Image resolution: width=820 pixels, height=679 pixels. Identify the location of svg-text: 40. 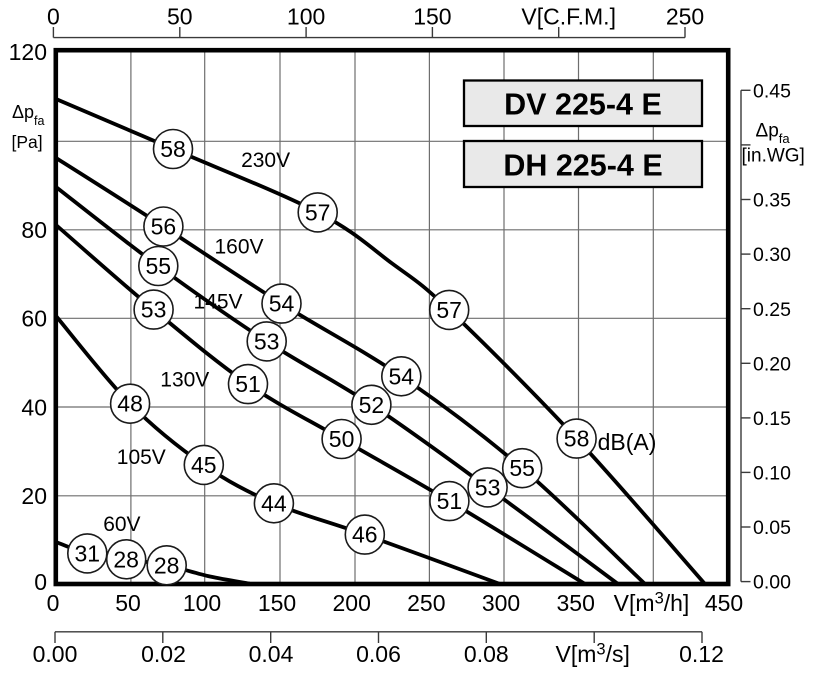
(34, 408).